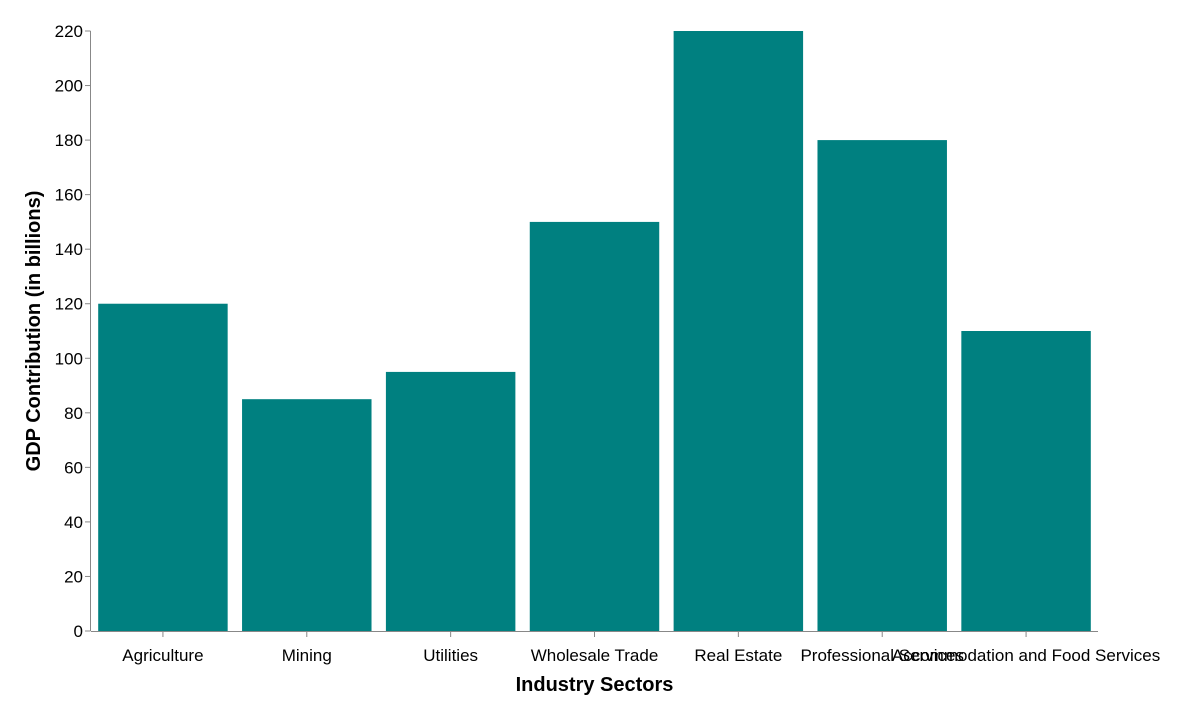 The height and width of the screenshot is (719, 1198). What do you see at coordinates (307, 515) in the screenshot?
I see `bar-mining` at bounding box center [307, 515].